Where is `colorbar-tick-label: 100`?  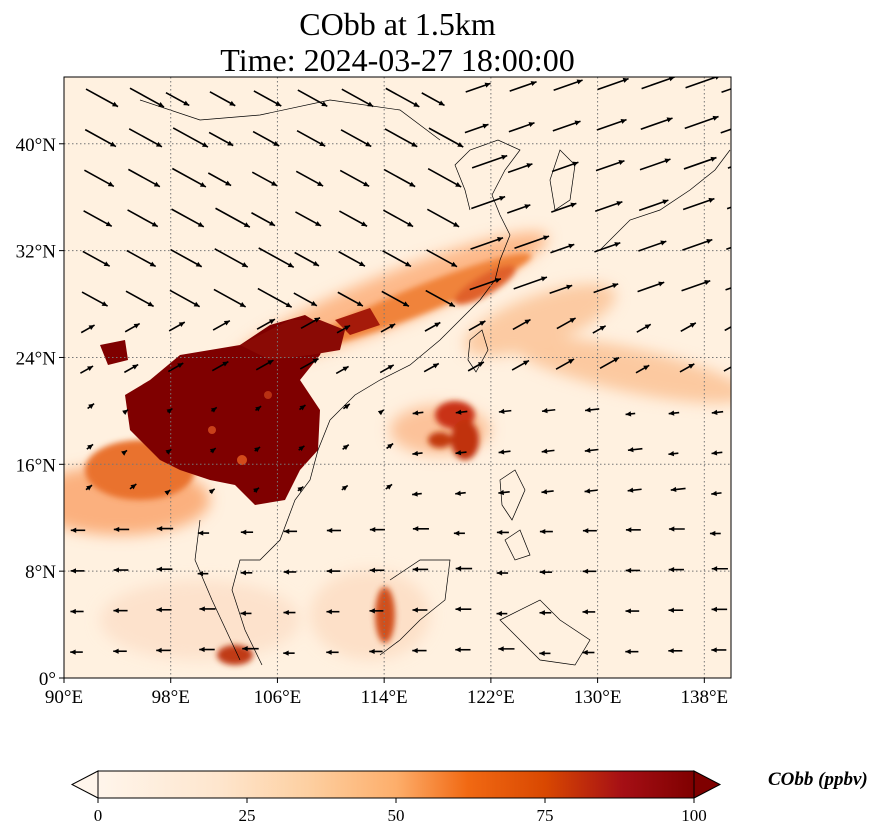 colorbar-tick-label: 100 is located at coordinates (694, 815).